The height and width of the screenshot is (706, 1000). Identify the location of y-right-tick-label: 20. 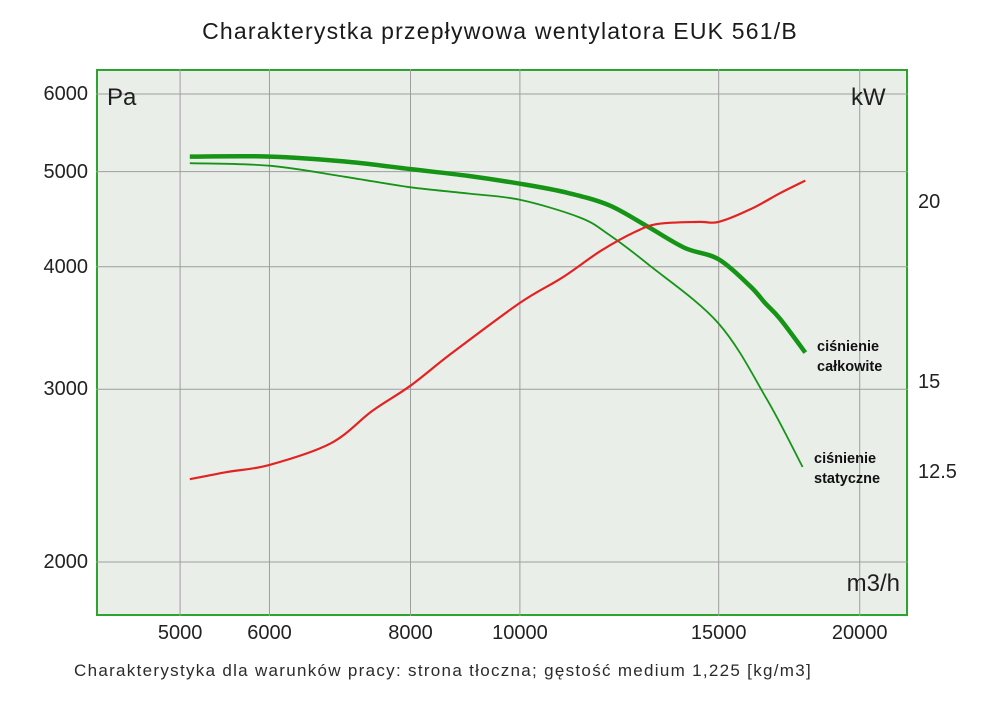
(929, 202).